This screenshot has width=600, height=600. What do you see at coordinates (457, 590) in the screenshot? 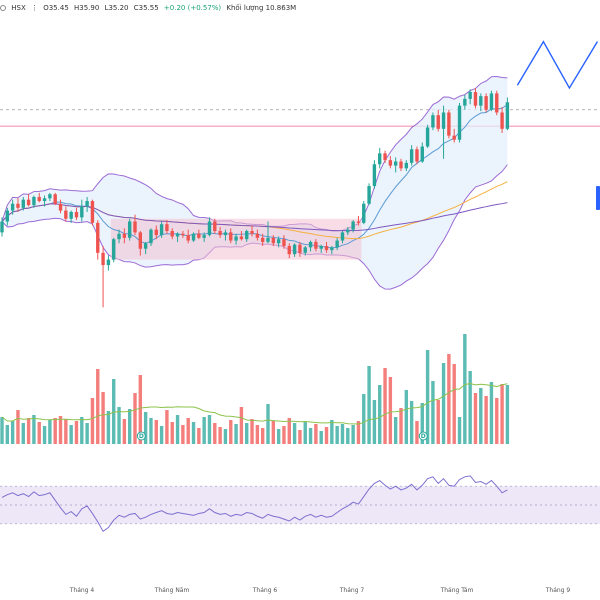
I see `time-axis-label: Tháng Tám` at bounding box center [457, 590].